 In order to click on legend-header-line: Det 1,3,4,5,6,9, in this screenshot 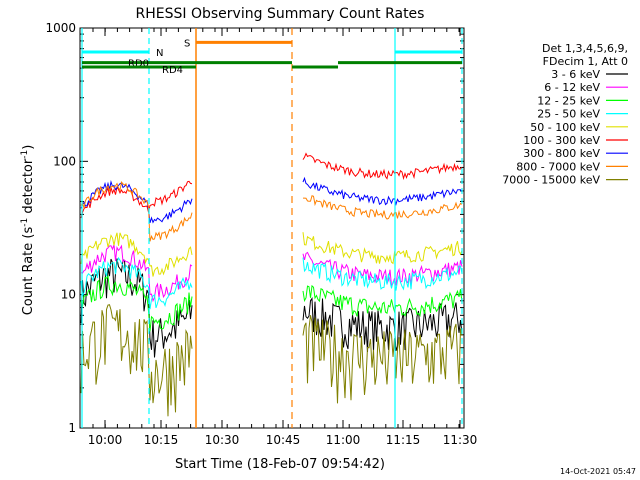, I will do `click(585, 48)`.